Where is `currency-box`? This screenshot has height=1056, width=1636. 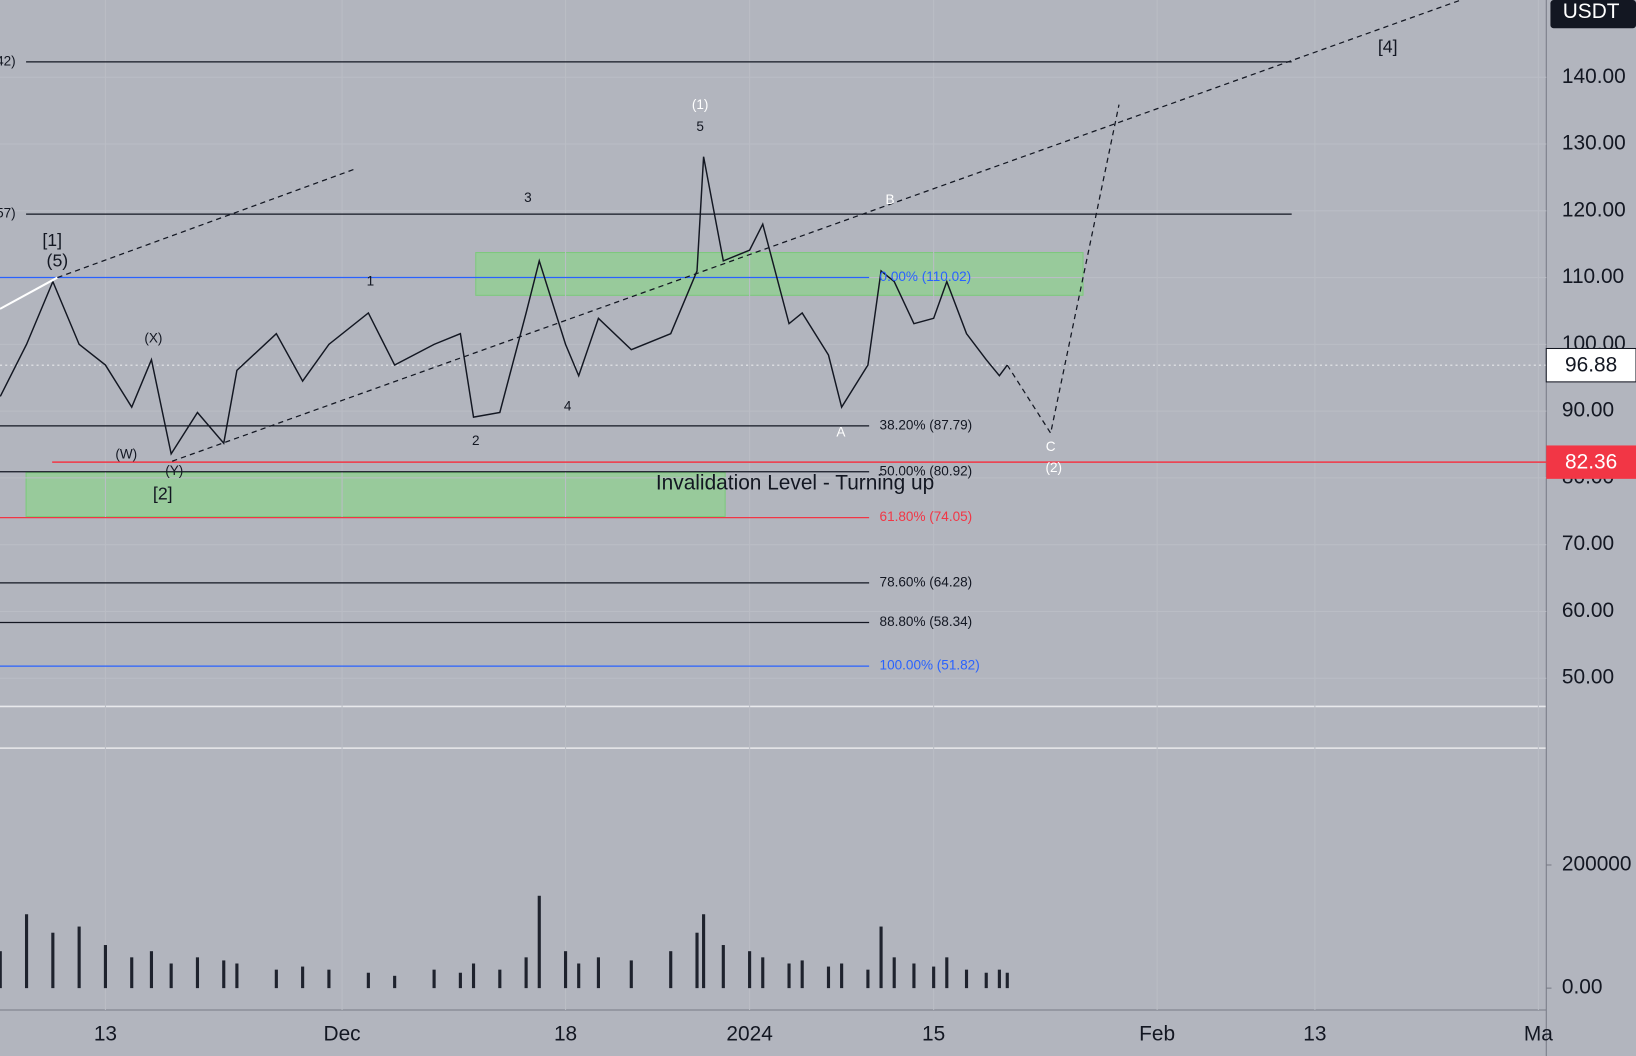 currency-box is located at coordinates (1593, 14).